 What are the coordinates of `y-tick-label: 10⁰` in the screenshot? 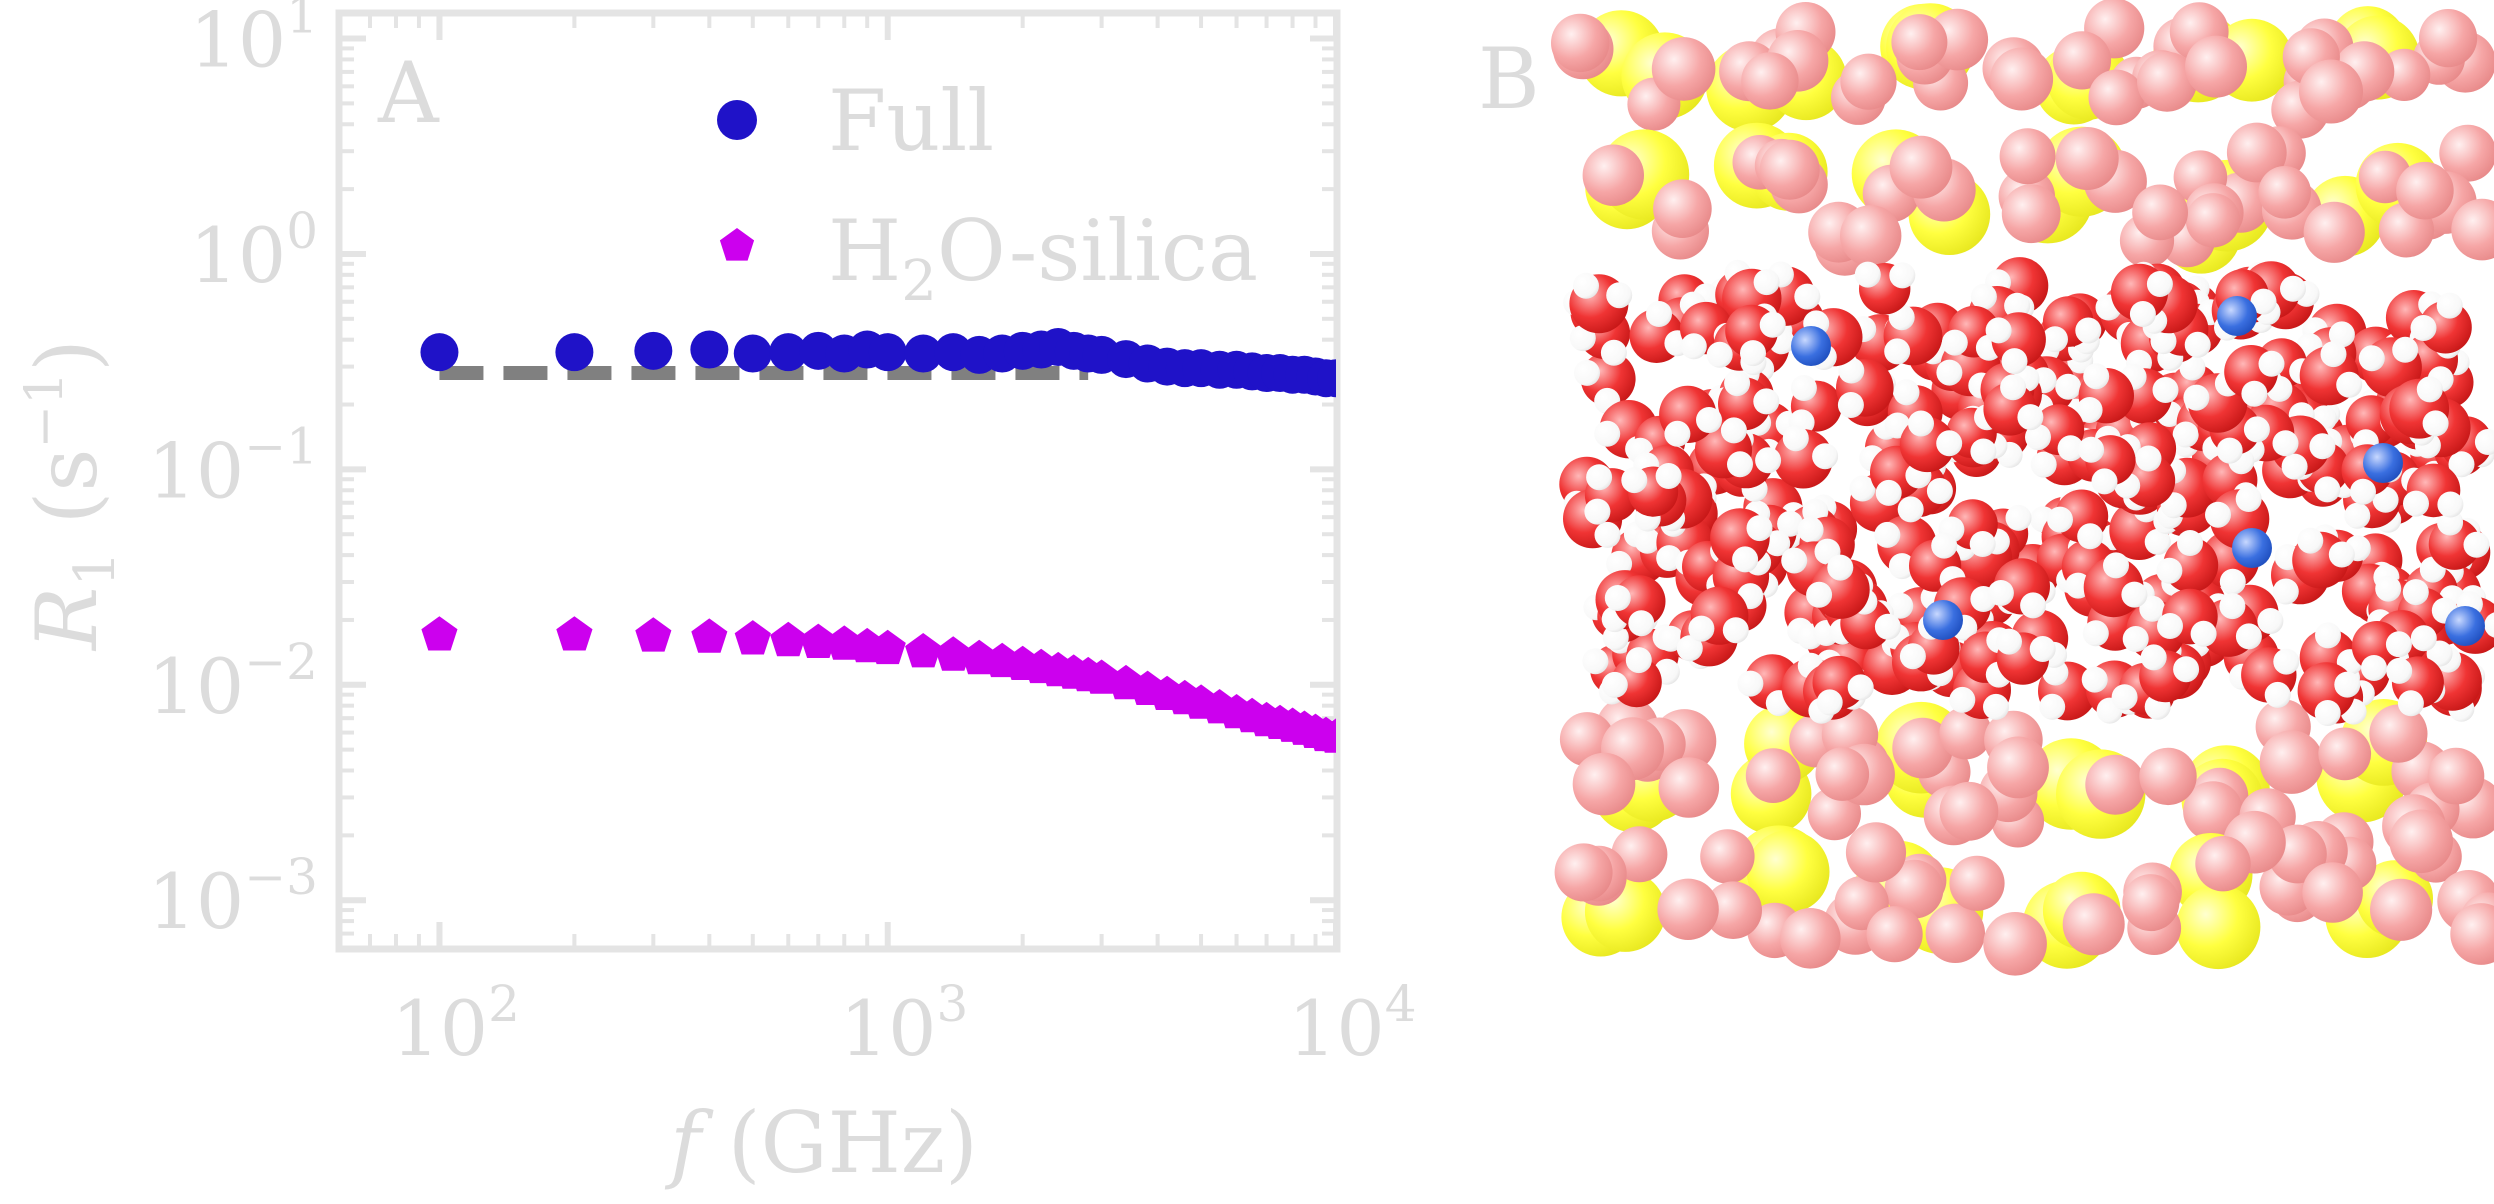 It's located at (253, 251).